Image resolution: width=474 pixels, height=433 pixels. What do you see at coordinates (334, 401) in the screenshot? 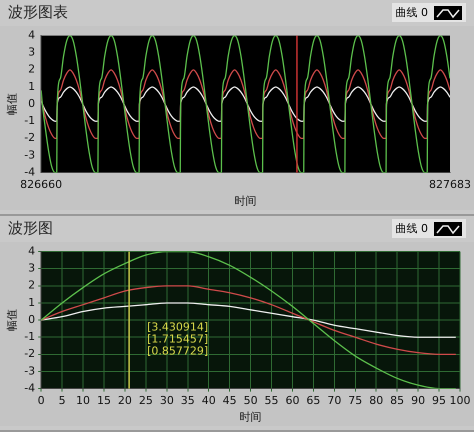
I see `x-tick-label: 70` at bounding box center [334, 401].